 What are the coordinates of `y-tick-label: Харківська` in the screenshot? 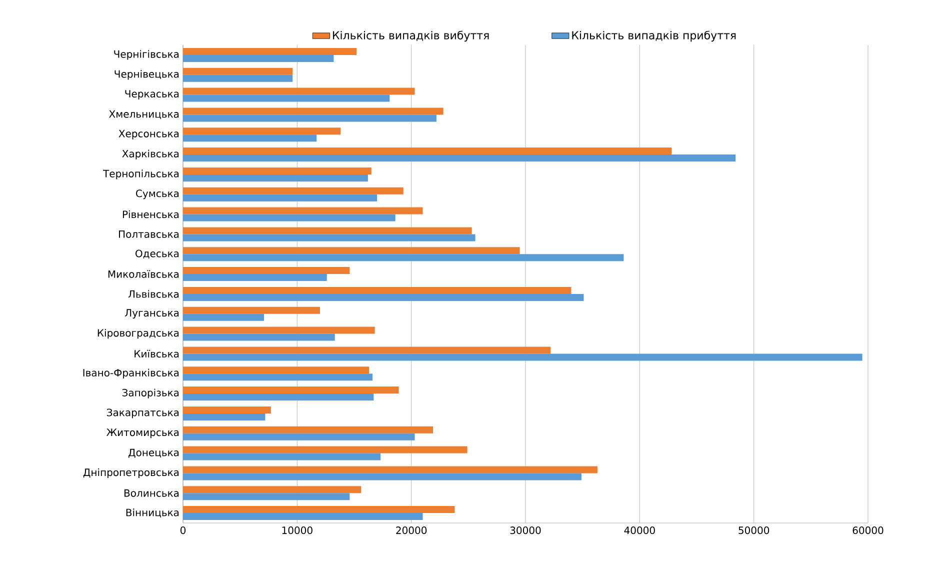 It's located at (150, 155).